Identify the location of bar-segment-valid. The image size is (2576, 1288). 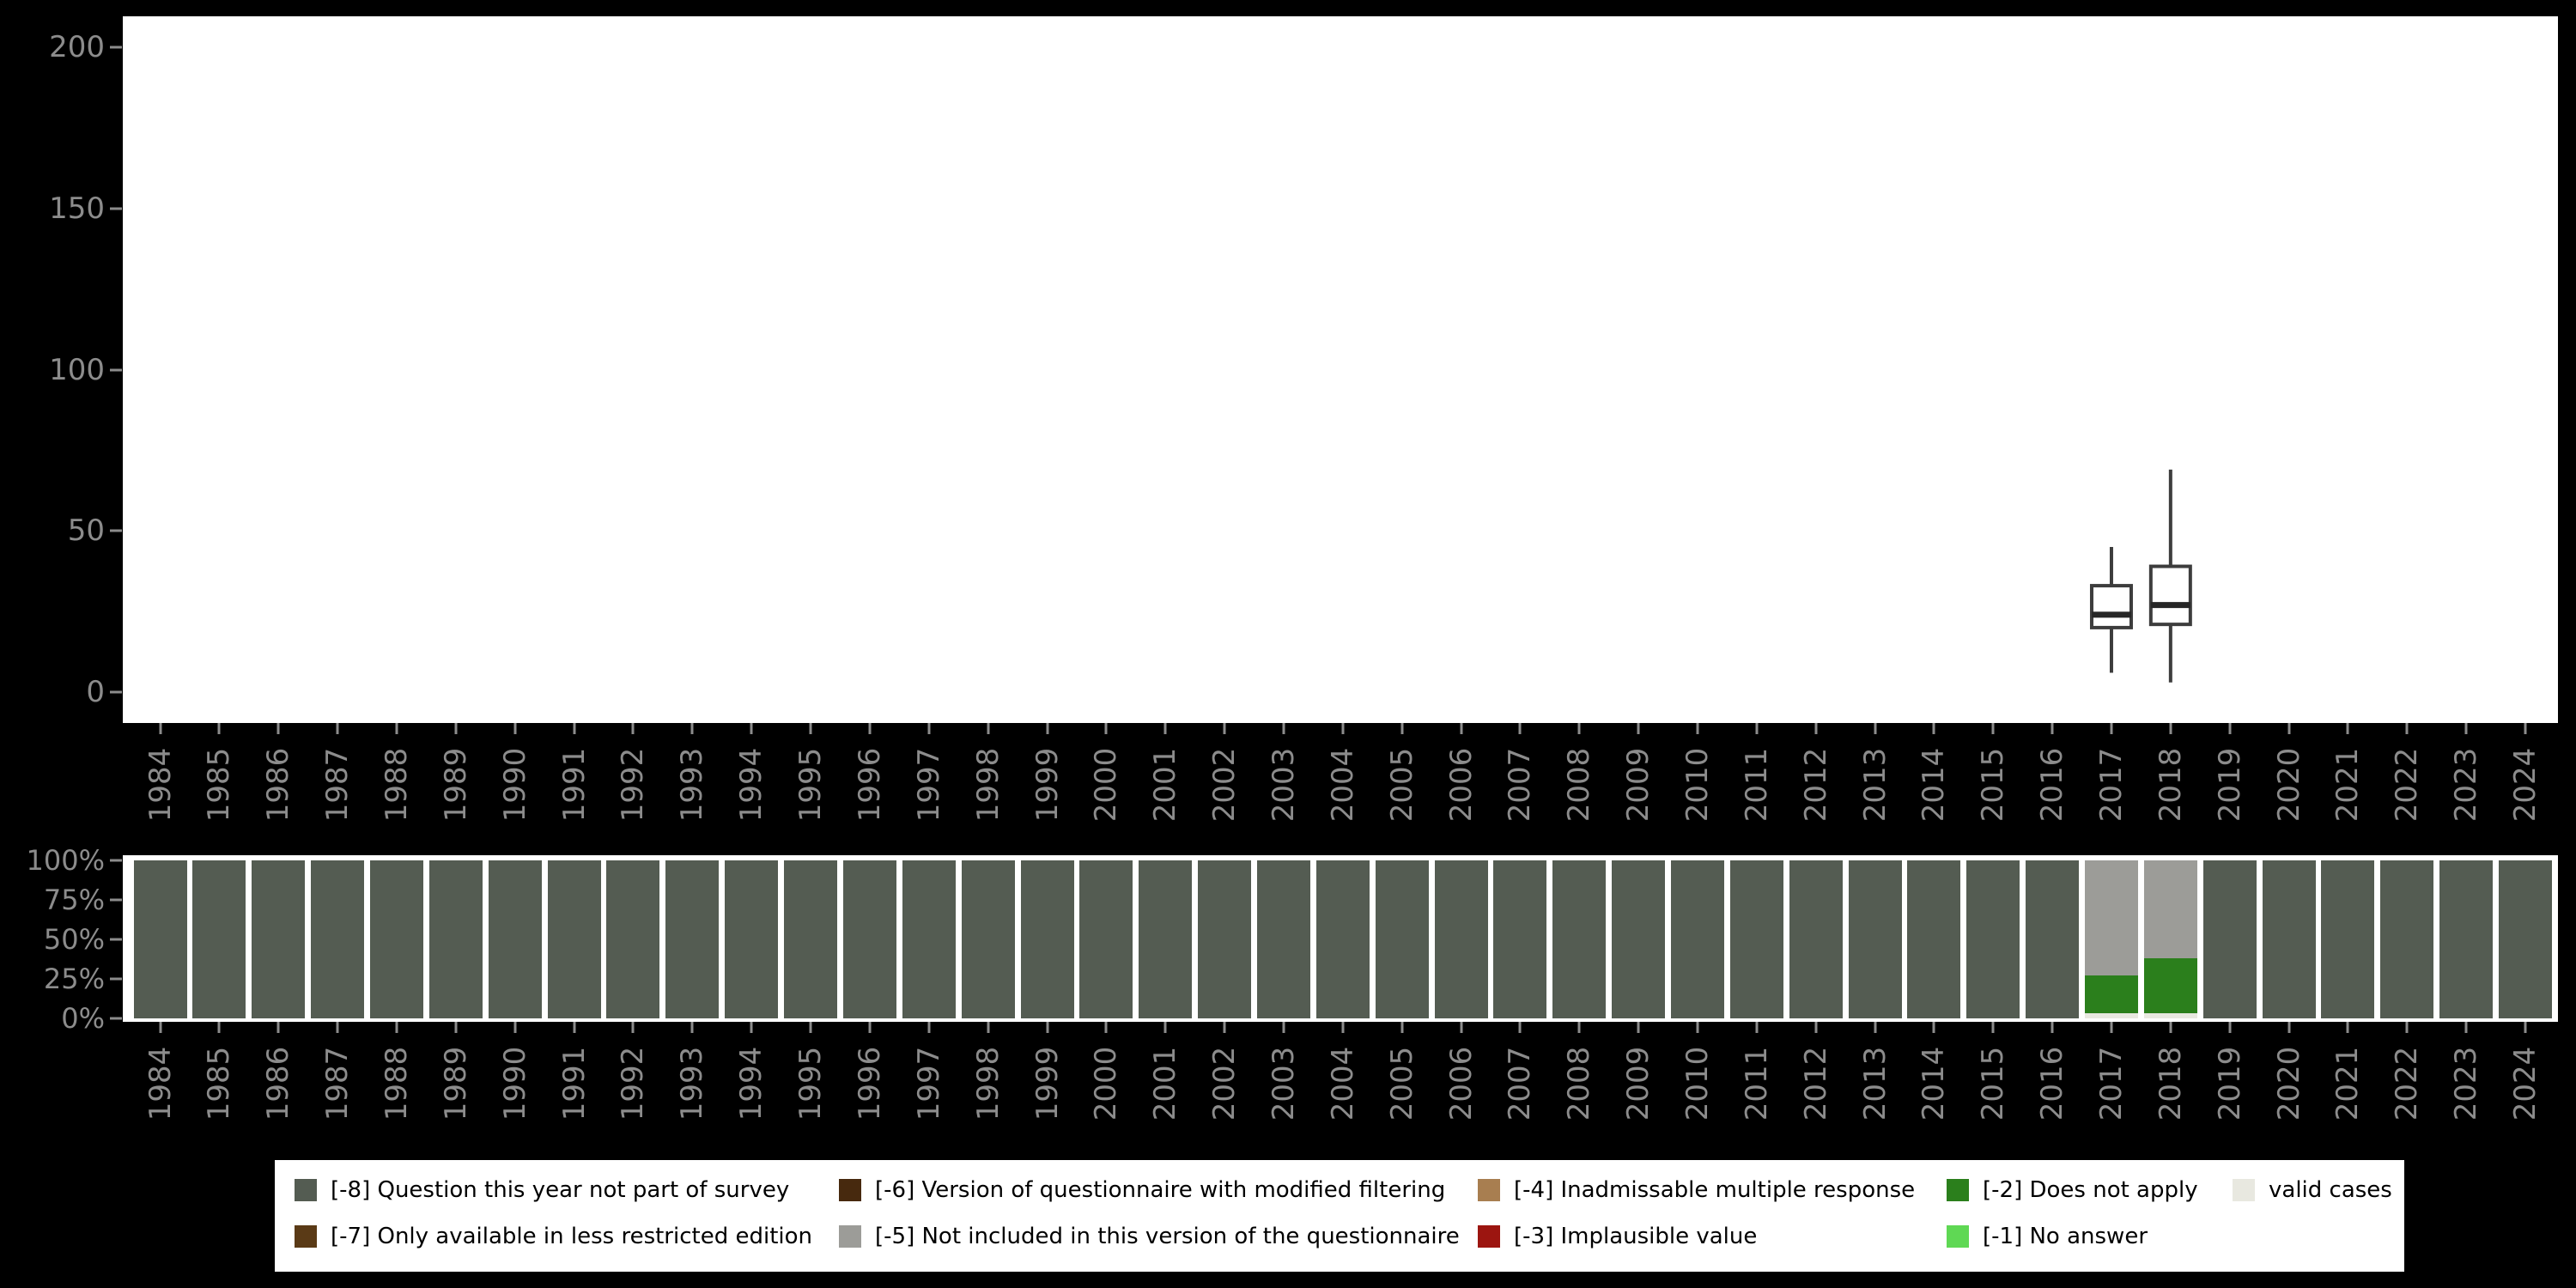
(2170, 1016).